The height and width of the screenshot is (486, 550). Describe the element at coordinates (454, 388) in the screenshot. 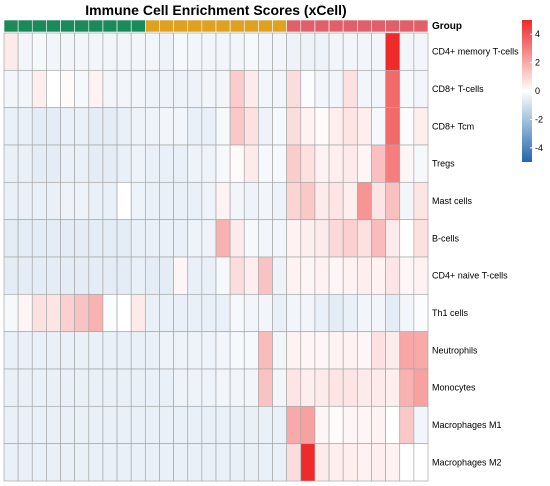

I see `row-label: Monocytes` at that location.